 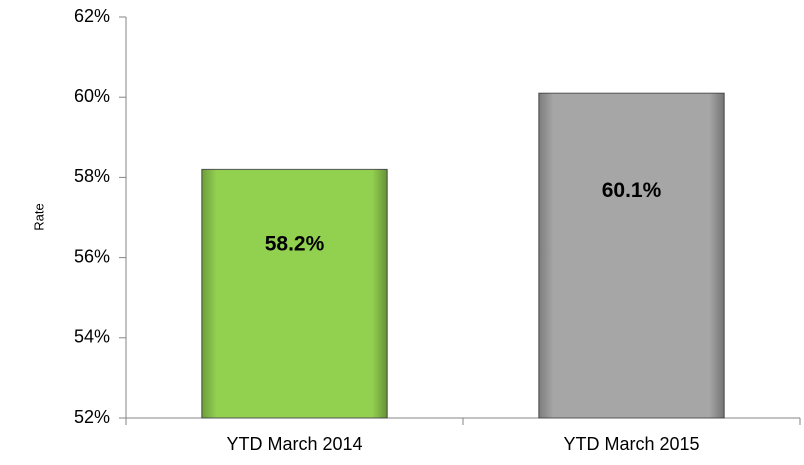 What do you see at coordinates (92, 176) in the screenshot?
I see `y-tick-label: 58%` at bounding box center [92, 176].